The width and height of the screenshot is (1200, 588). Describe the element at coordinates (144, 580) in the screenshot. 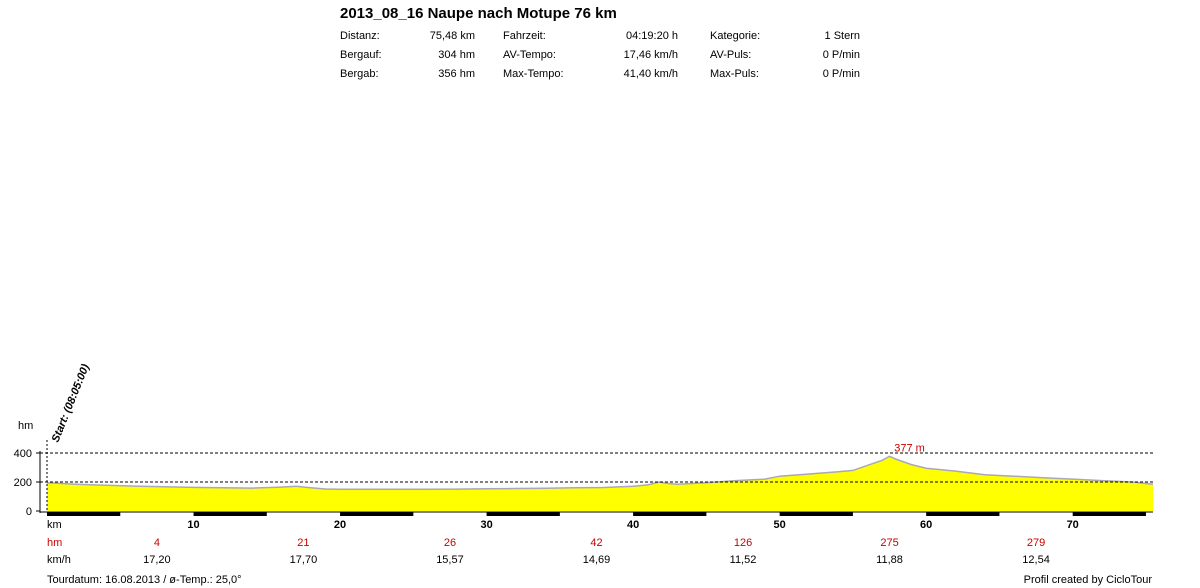

I see `tour-date-footer: Tourdatum: 16.08.2013 / ø-Temp.: 25,0°` at that location.